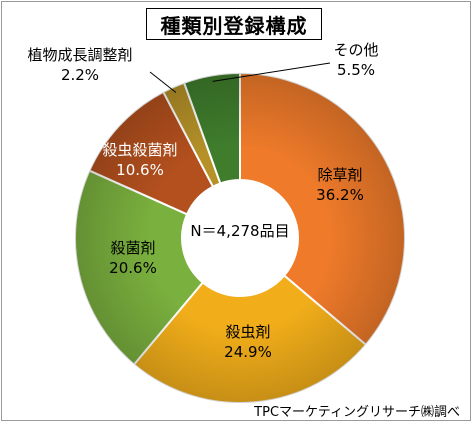  What do you see at coordinates (271, 72) in the screenshot?
I see `slice-6-leader-line` at bounding box center [271, 72].